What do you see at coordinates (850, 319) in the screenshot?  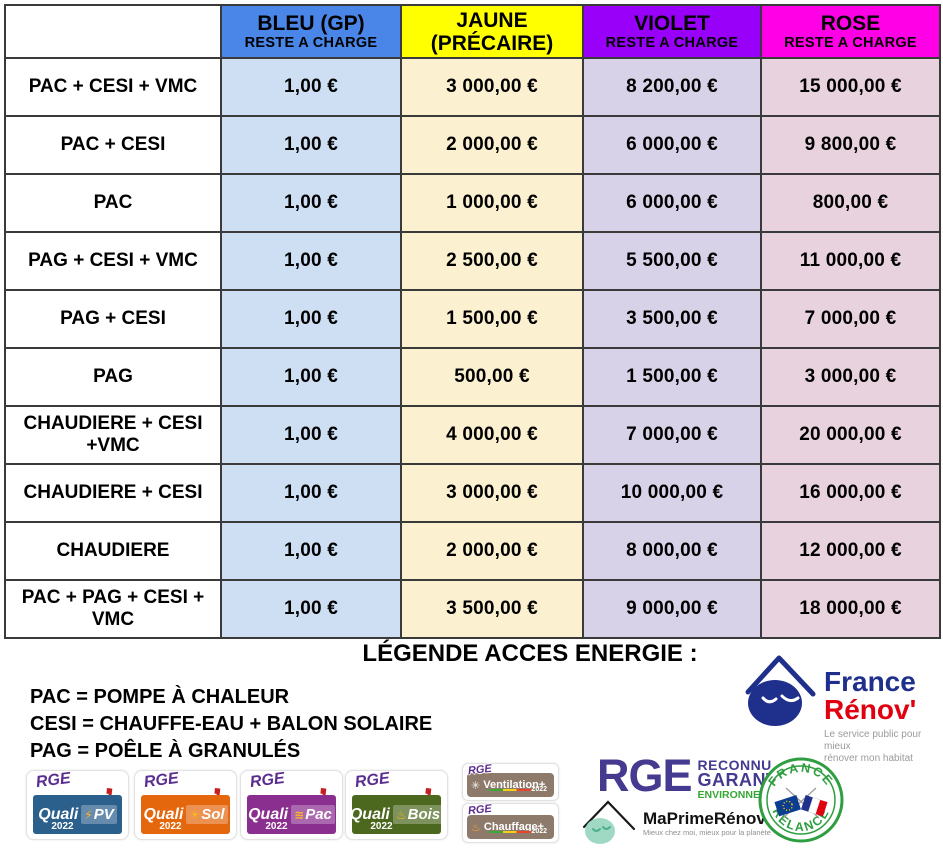 I see `cell-rose: 7 000,00 €` at bounding box center [850, 319].